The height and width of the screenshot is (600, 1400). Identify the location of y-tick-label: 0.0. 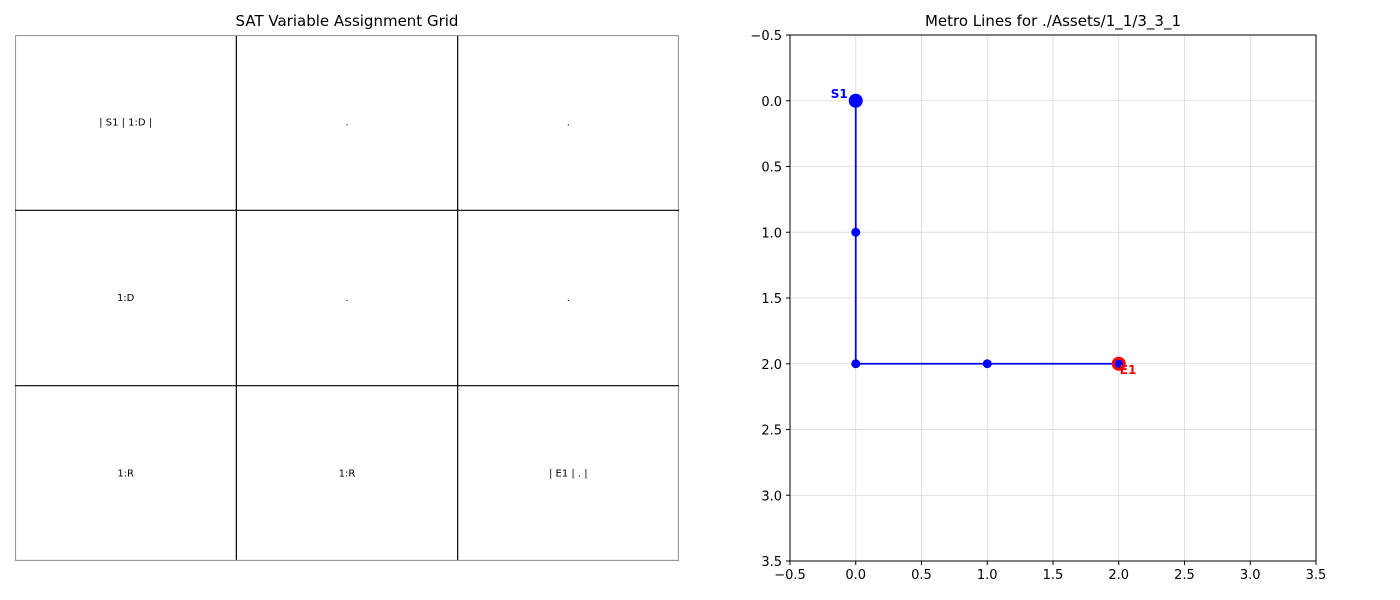
(771, 102).